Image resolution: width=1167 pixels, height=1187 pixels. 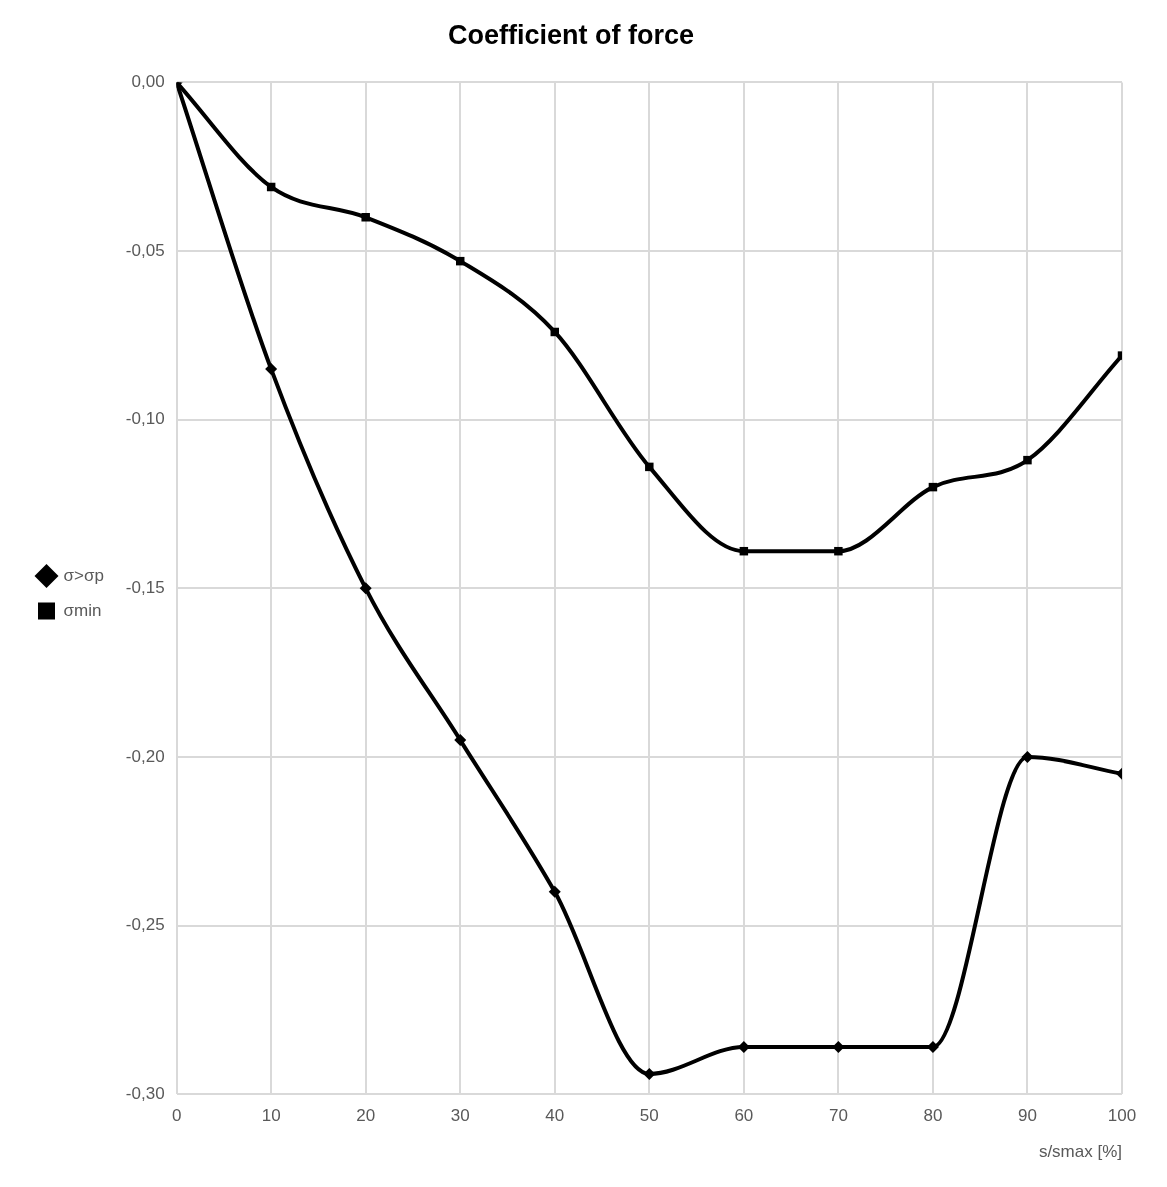 I want to click on x-tick-label: 10, so click(x=271, y=1116).